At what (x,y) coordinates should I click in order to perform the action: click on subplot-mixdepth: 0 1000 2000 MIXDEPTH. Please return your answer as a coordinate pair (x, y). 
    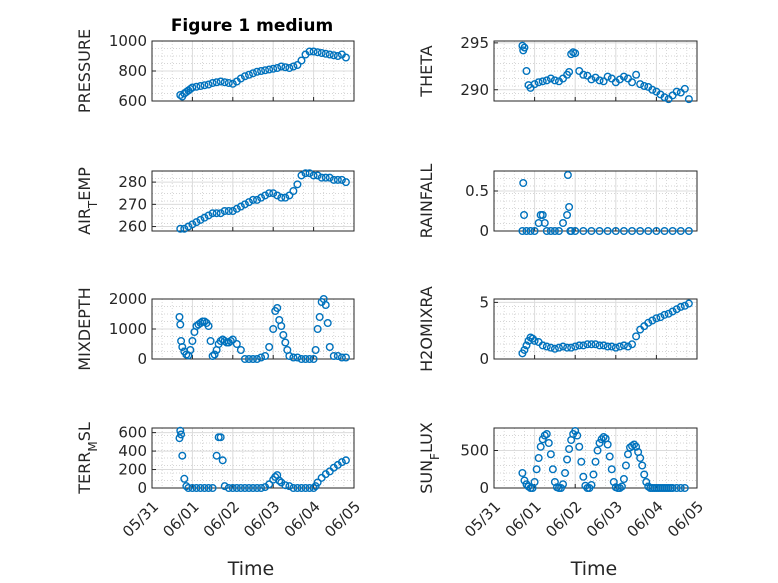
    Looking at the image, I should click on (215, 329).